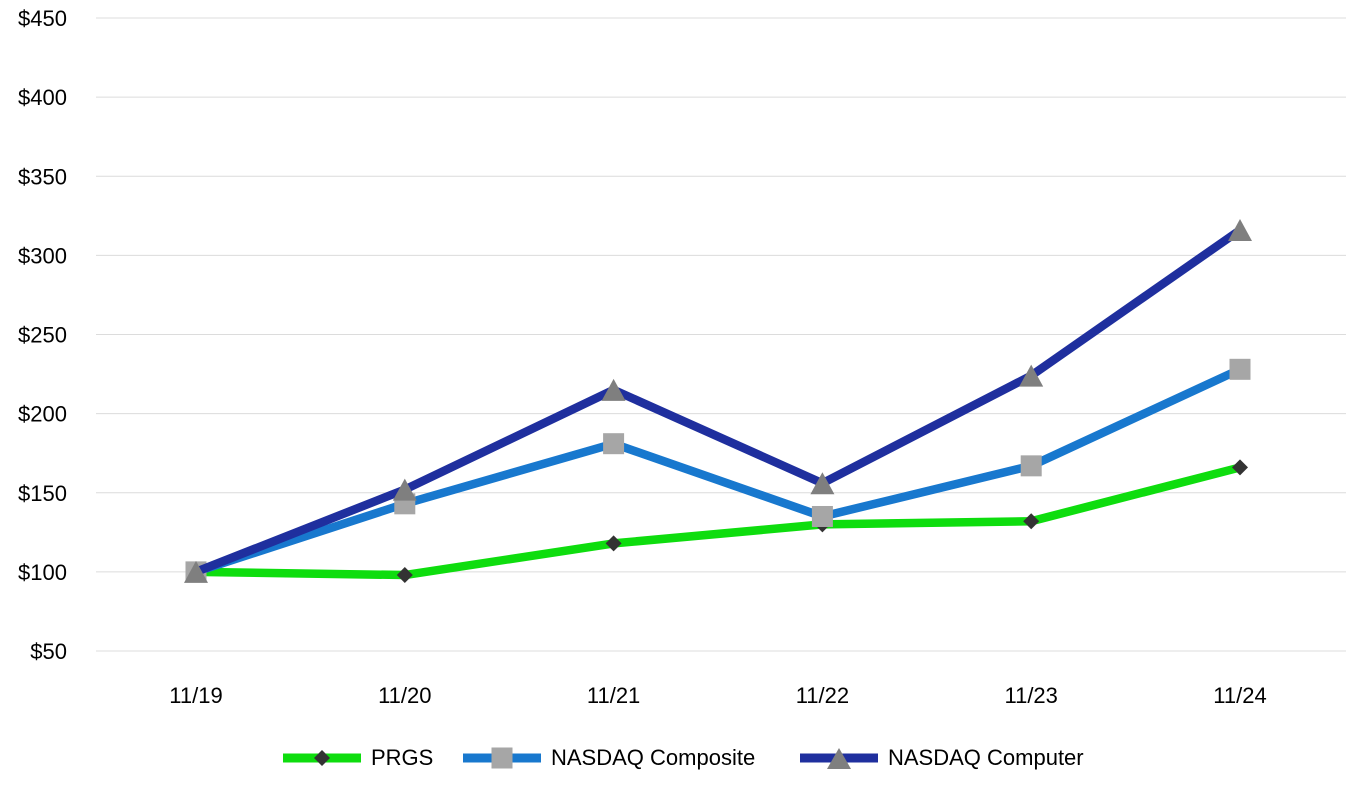  Describe the element at coordinates (48, 651) in the screenshot. I see `y-axis-tick-label: $50` at that location.